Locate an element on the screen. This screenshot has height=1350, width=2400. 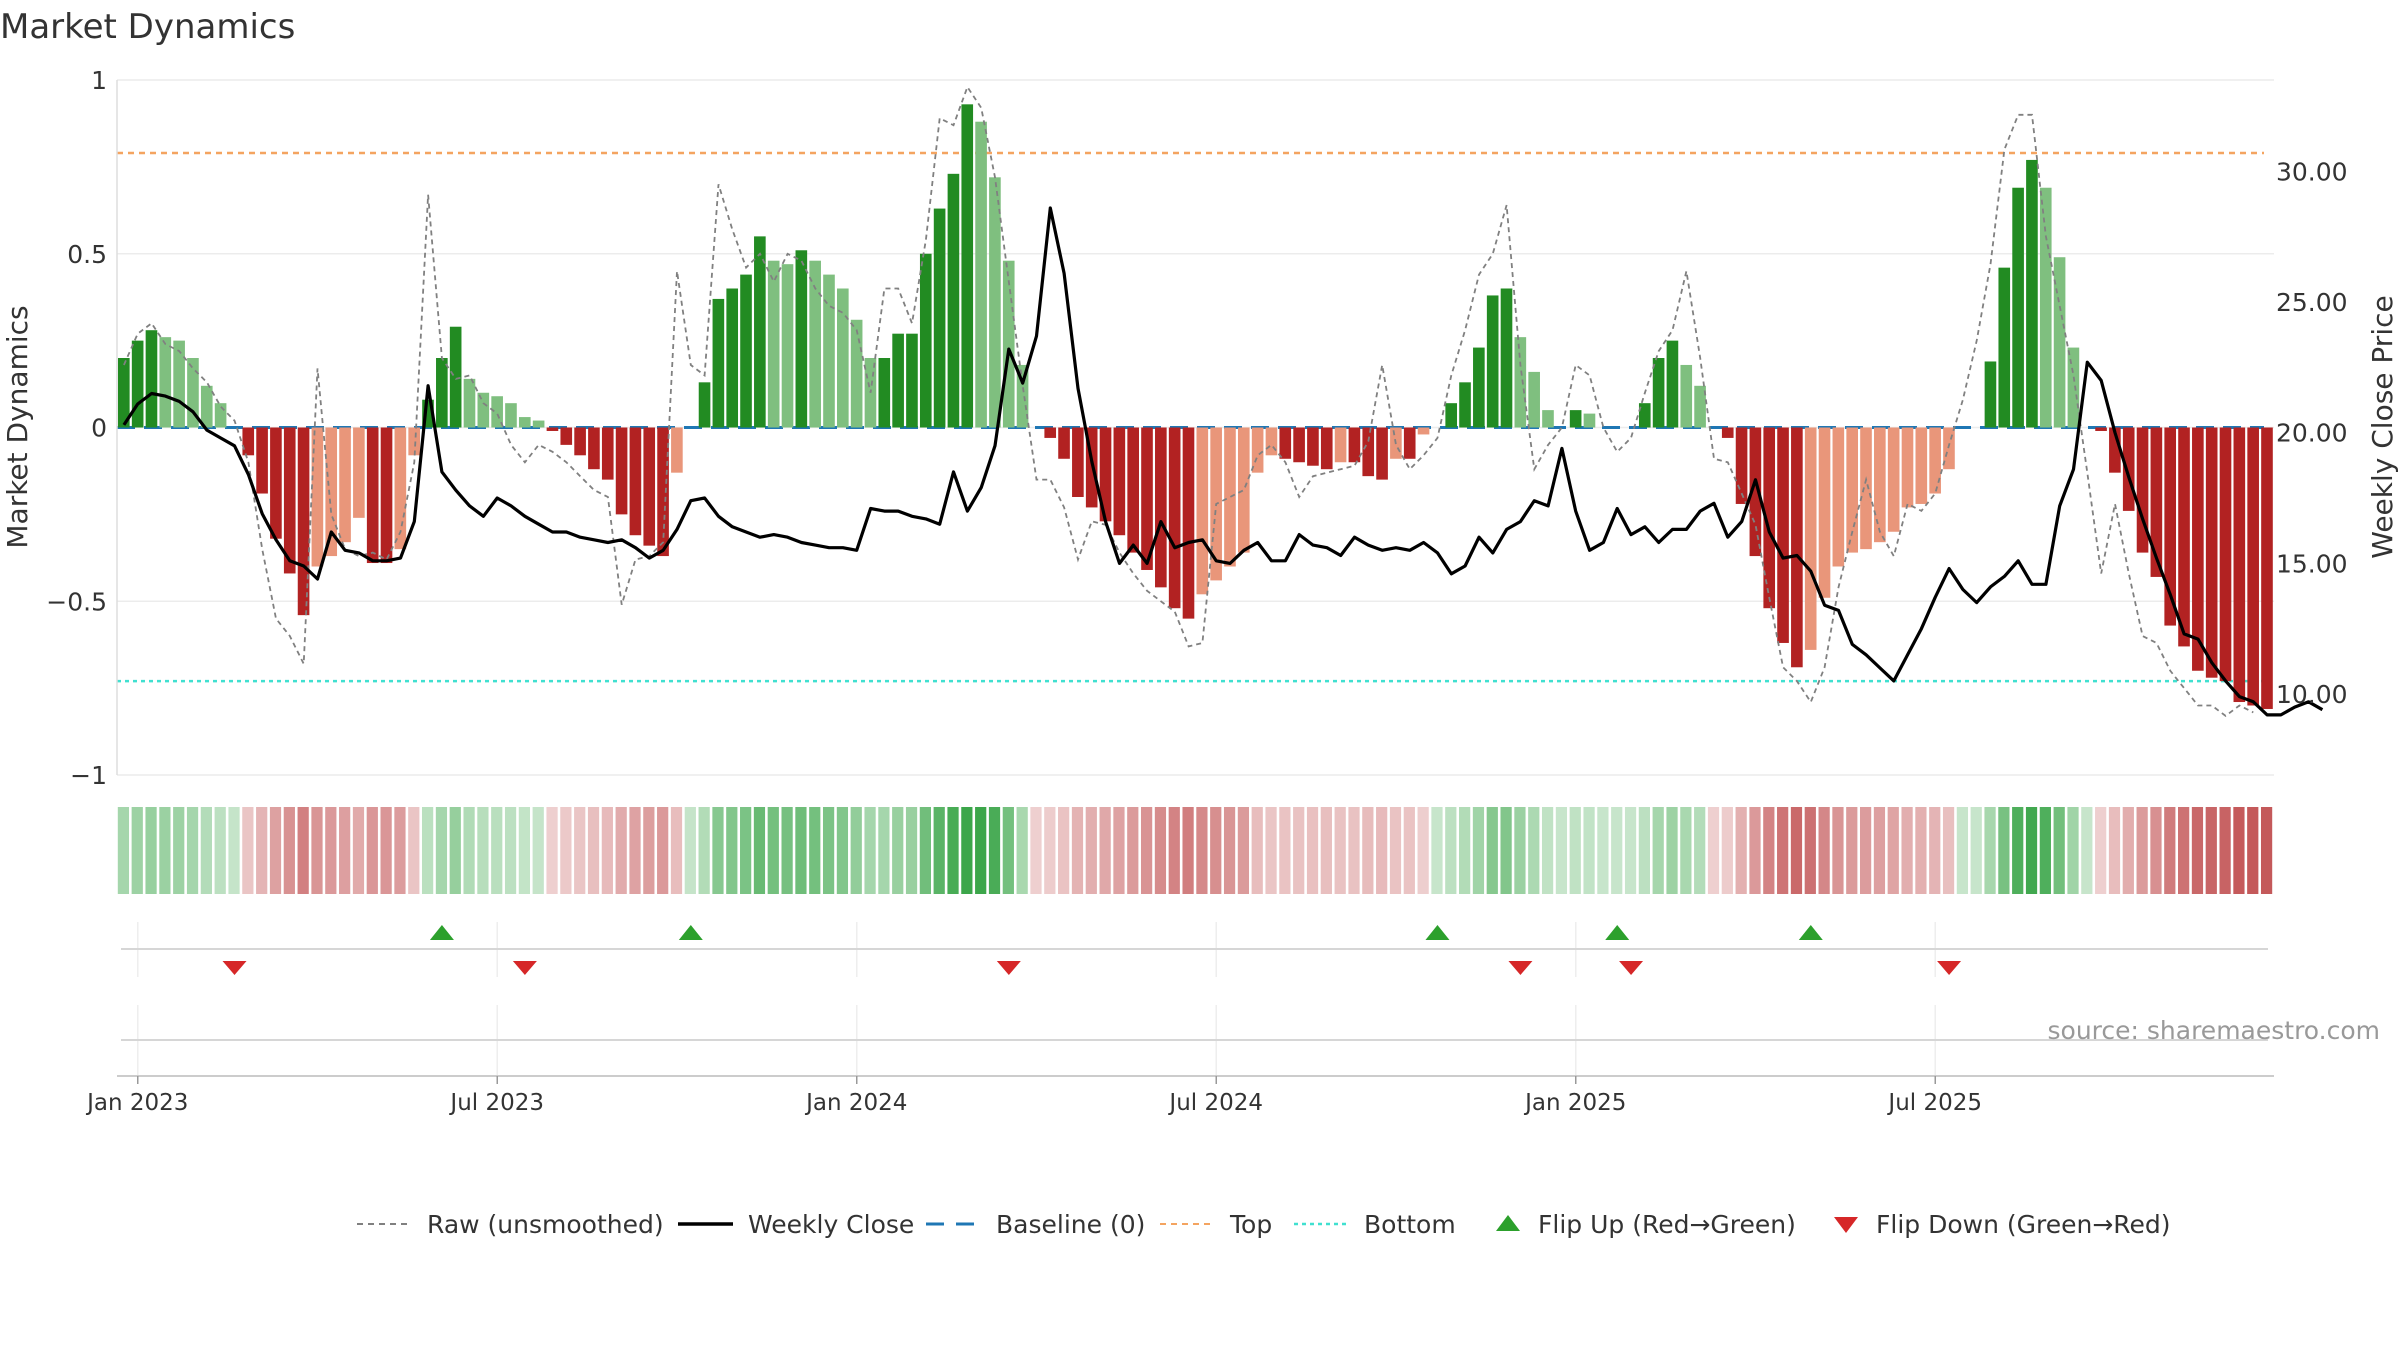
right-tick-label: 20.00 is located at coordinates (2312, 433).